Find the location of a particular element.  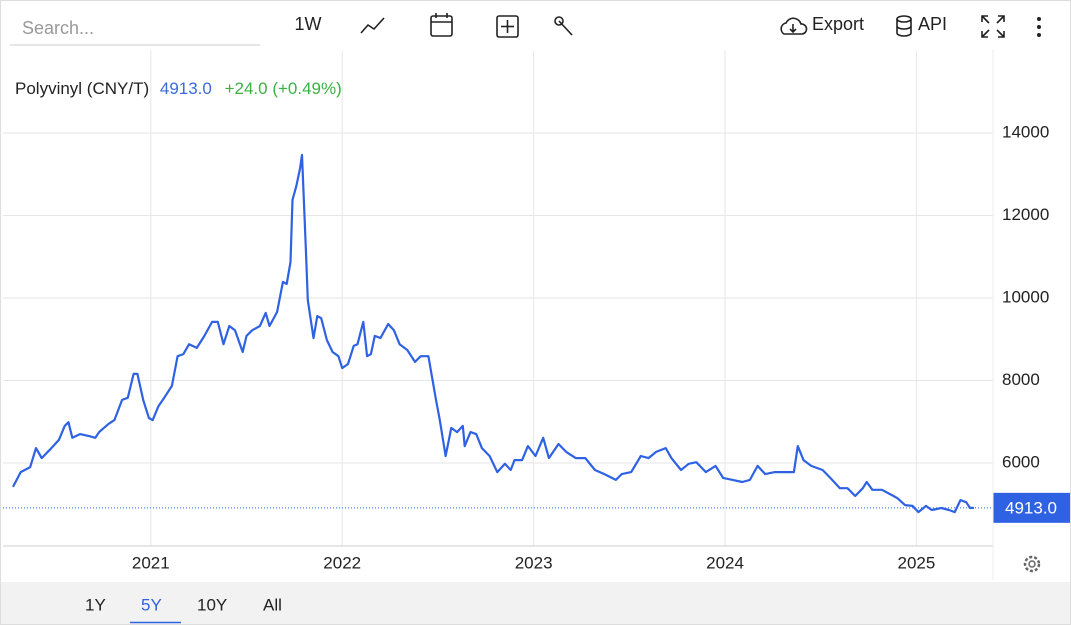

api-label: API is located at coordinates (932, 24).